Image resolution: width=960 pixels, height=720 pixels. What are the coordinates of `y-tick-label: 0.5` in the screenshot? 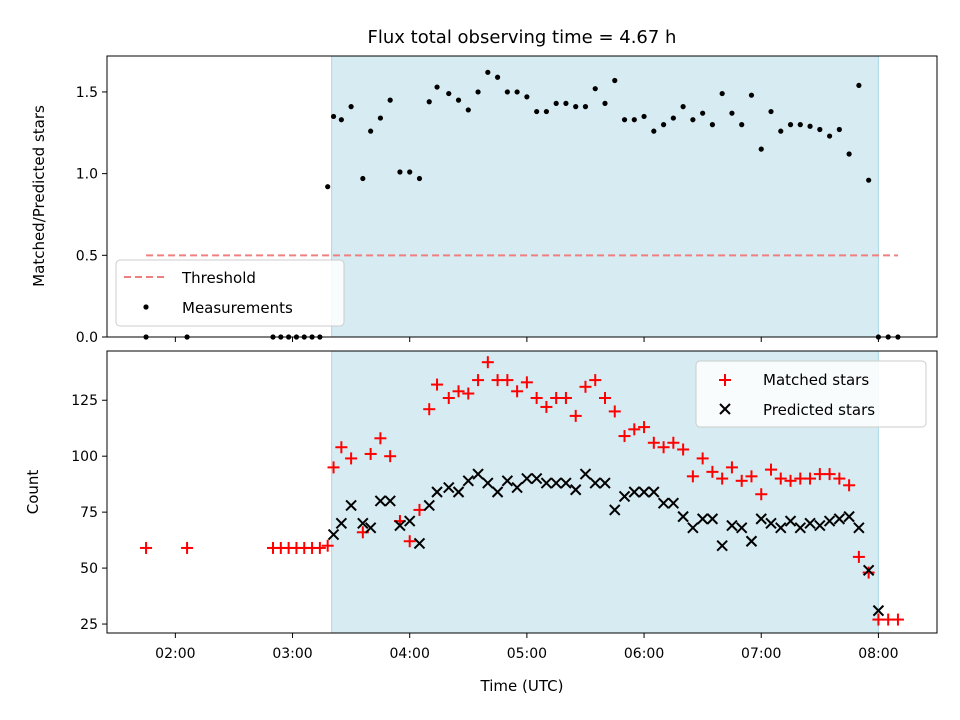 It's located at (87, 256).